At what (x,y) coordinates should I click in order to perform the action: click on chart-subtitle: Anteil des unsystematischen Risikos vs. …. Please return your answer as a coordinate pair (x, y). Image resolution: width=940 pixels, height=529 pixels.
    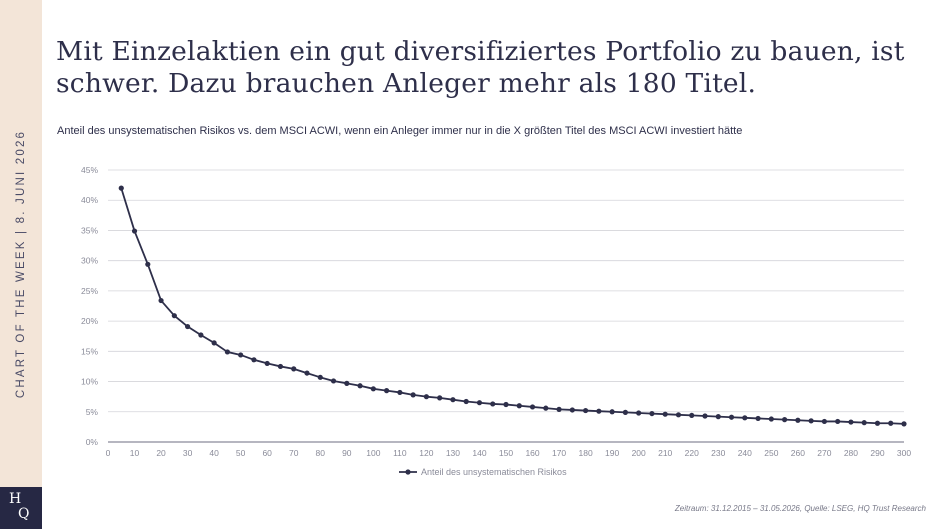
    Looking at the image, I should click on (400, 131).